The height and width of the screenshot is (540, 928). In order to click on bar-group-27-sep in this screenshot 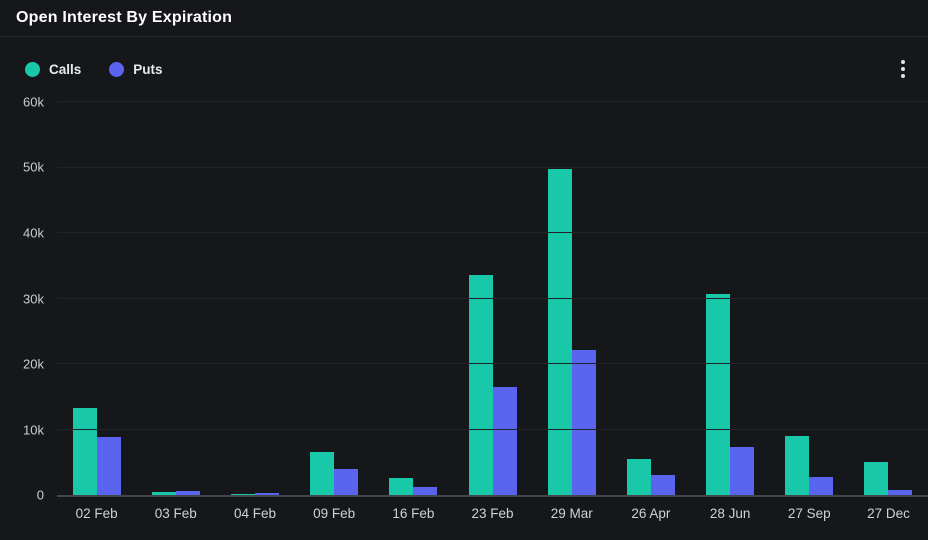, I will do `click(809, 298)`.